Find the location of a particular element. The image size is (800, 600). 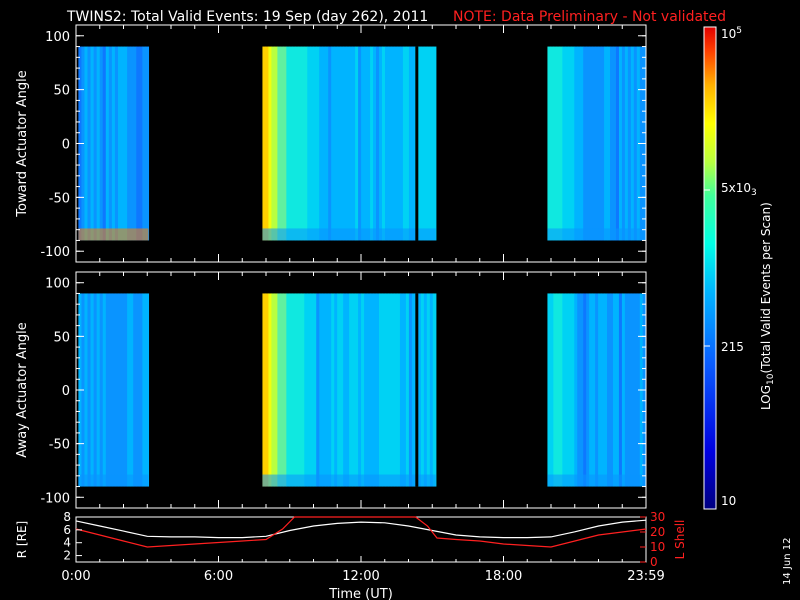

colorbar-label: LOG10(Total Valid Events per Scan) is located at coordinates (767, 306).